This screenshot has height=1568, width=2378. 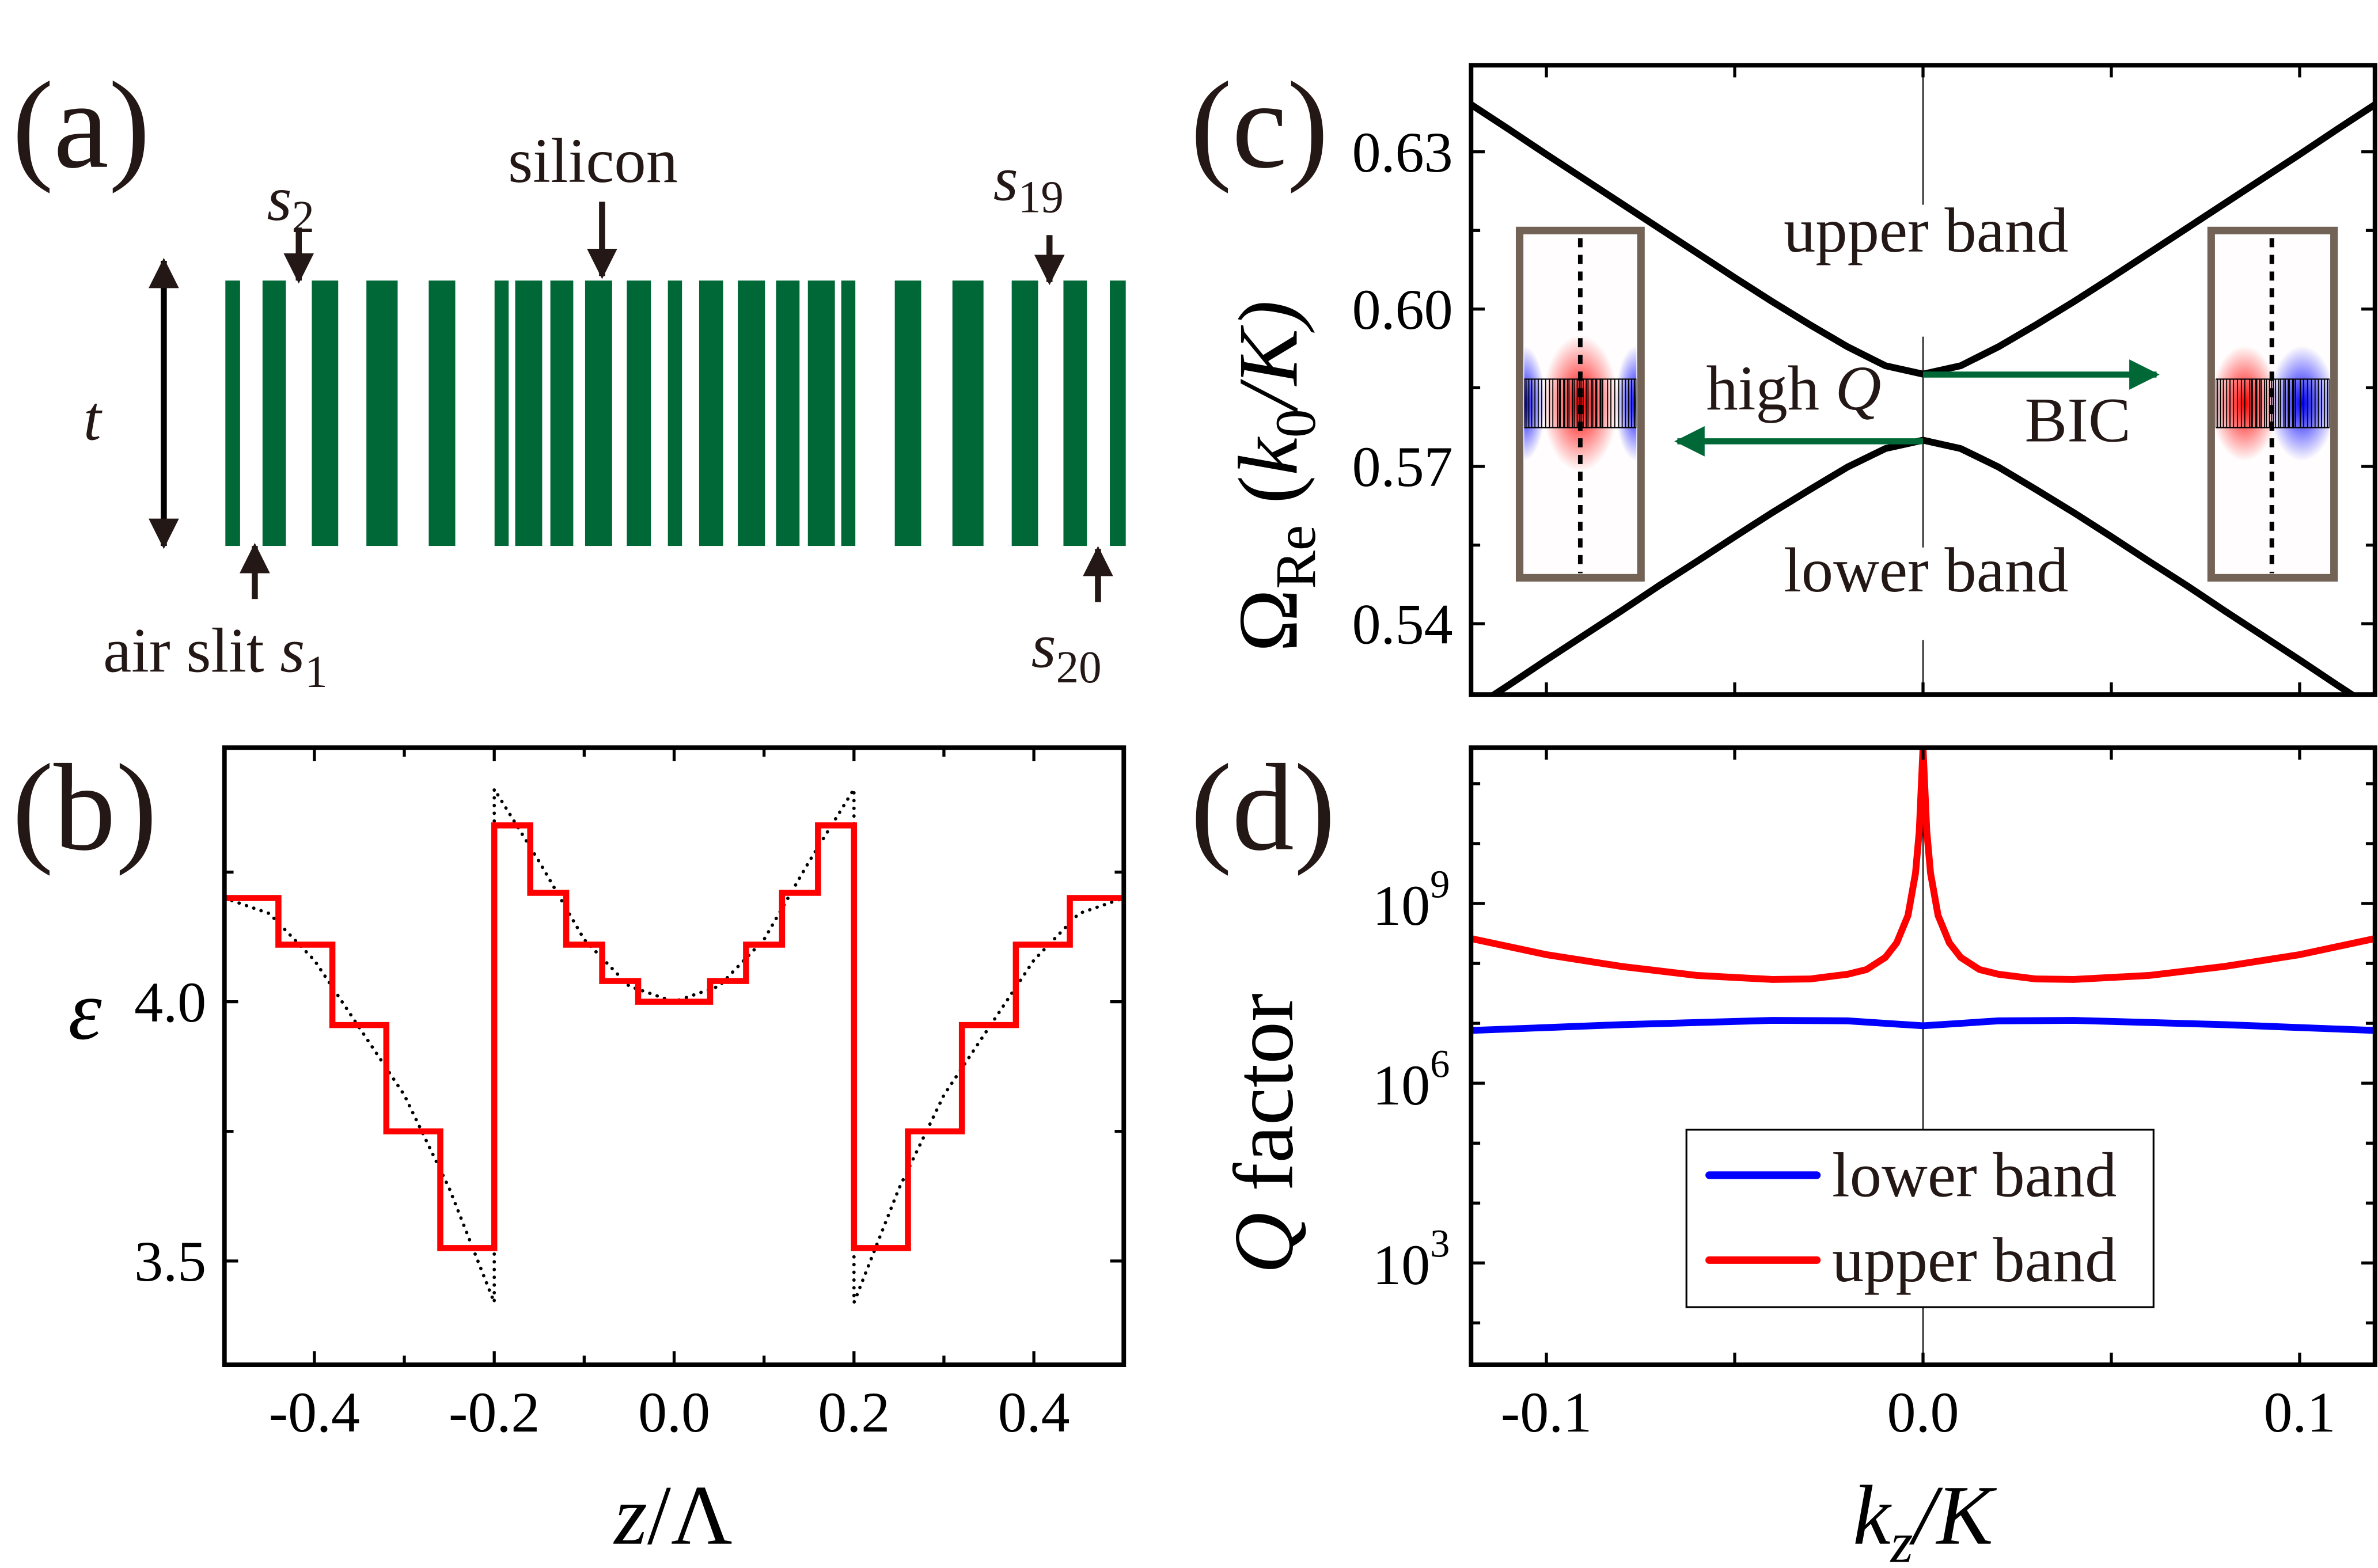 I want to click on s20-label: s20, so click(x=1066, y=651).